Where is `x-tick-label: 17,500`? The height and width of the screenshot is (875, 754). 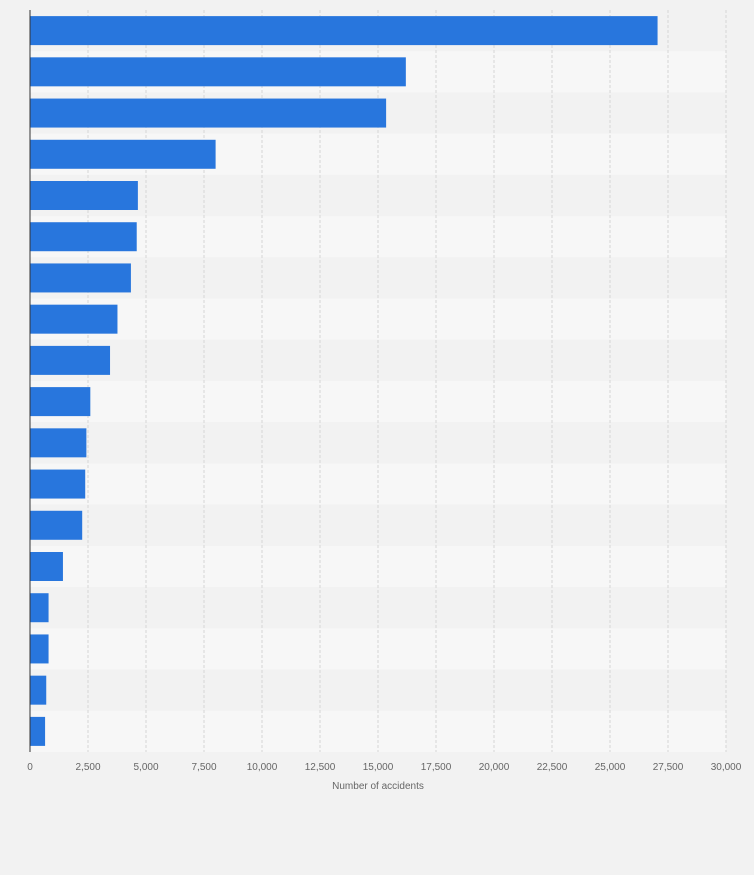 x-tick-label: 17,500 is located at coordinates (436, 767).